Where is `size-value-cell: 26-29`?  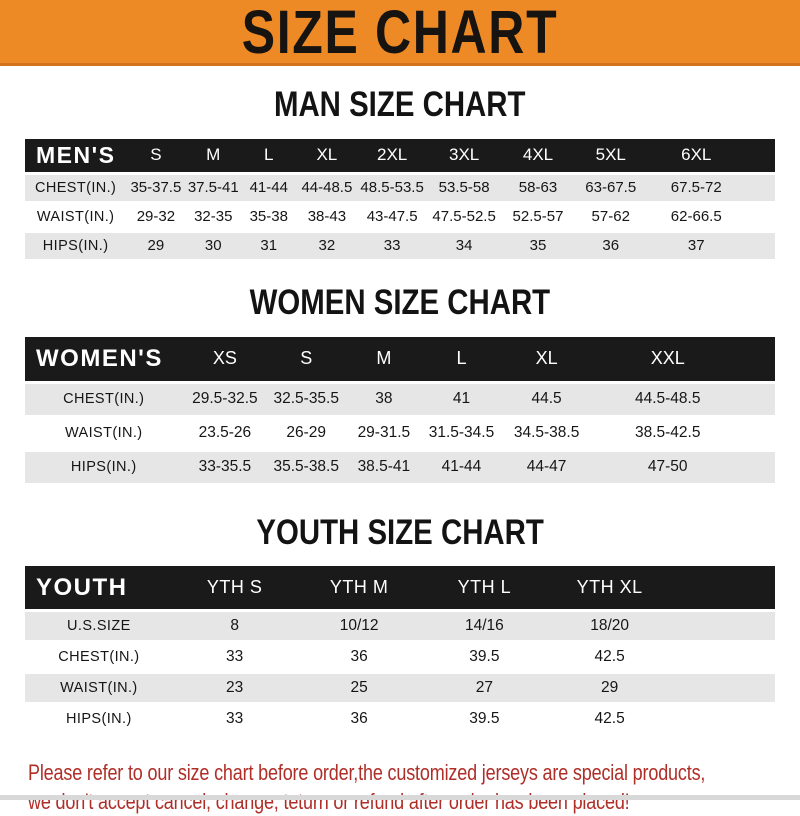
size-value-cell: 26-29 is located at coordinates (306, 432).